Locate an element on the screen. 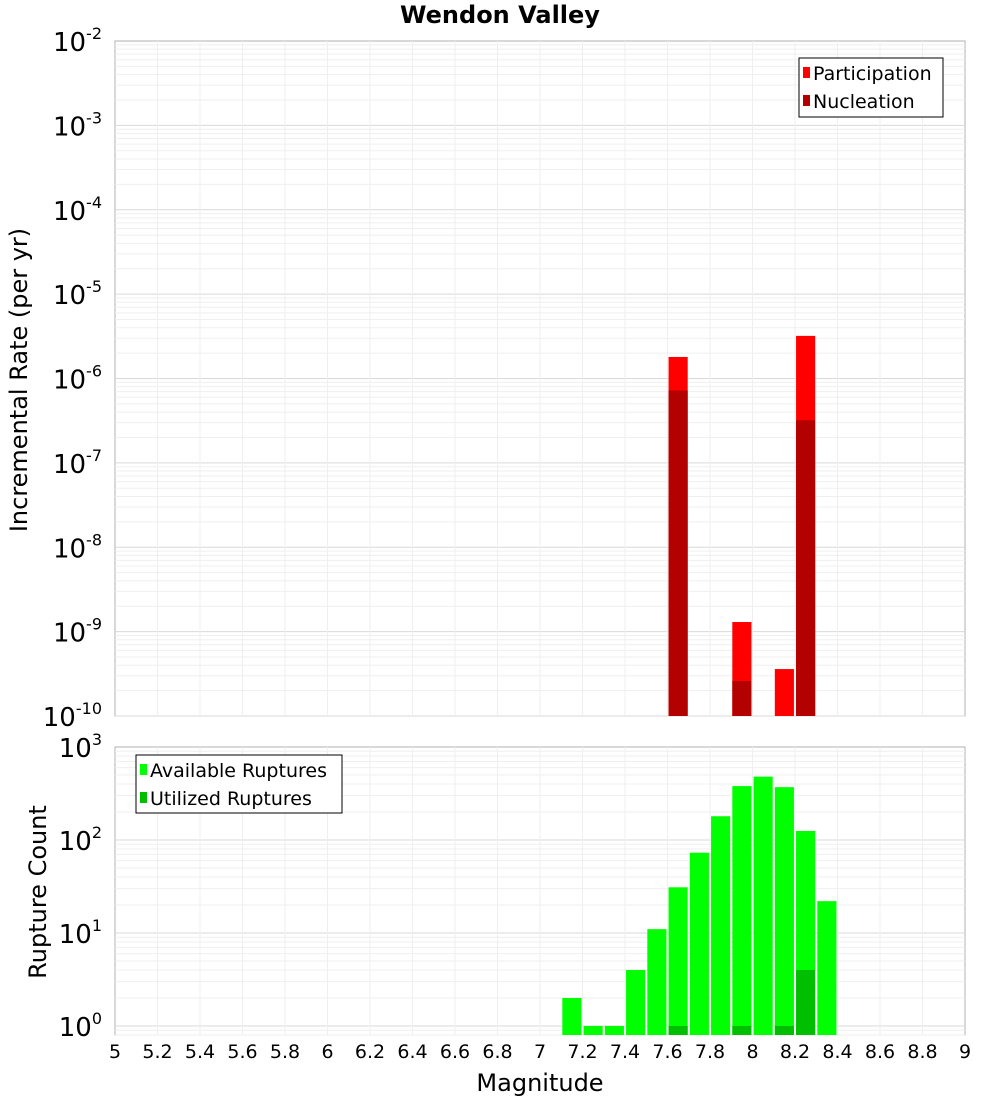 The height and width of the screenshot is (1100, 1000). top-y-tick-label: 10⁻⁷ is located at coordinates (77, 463).